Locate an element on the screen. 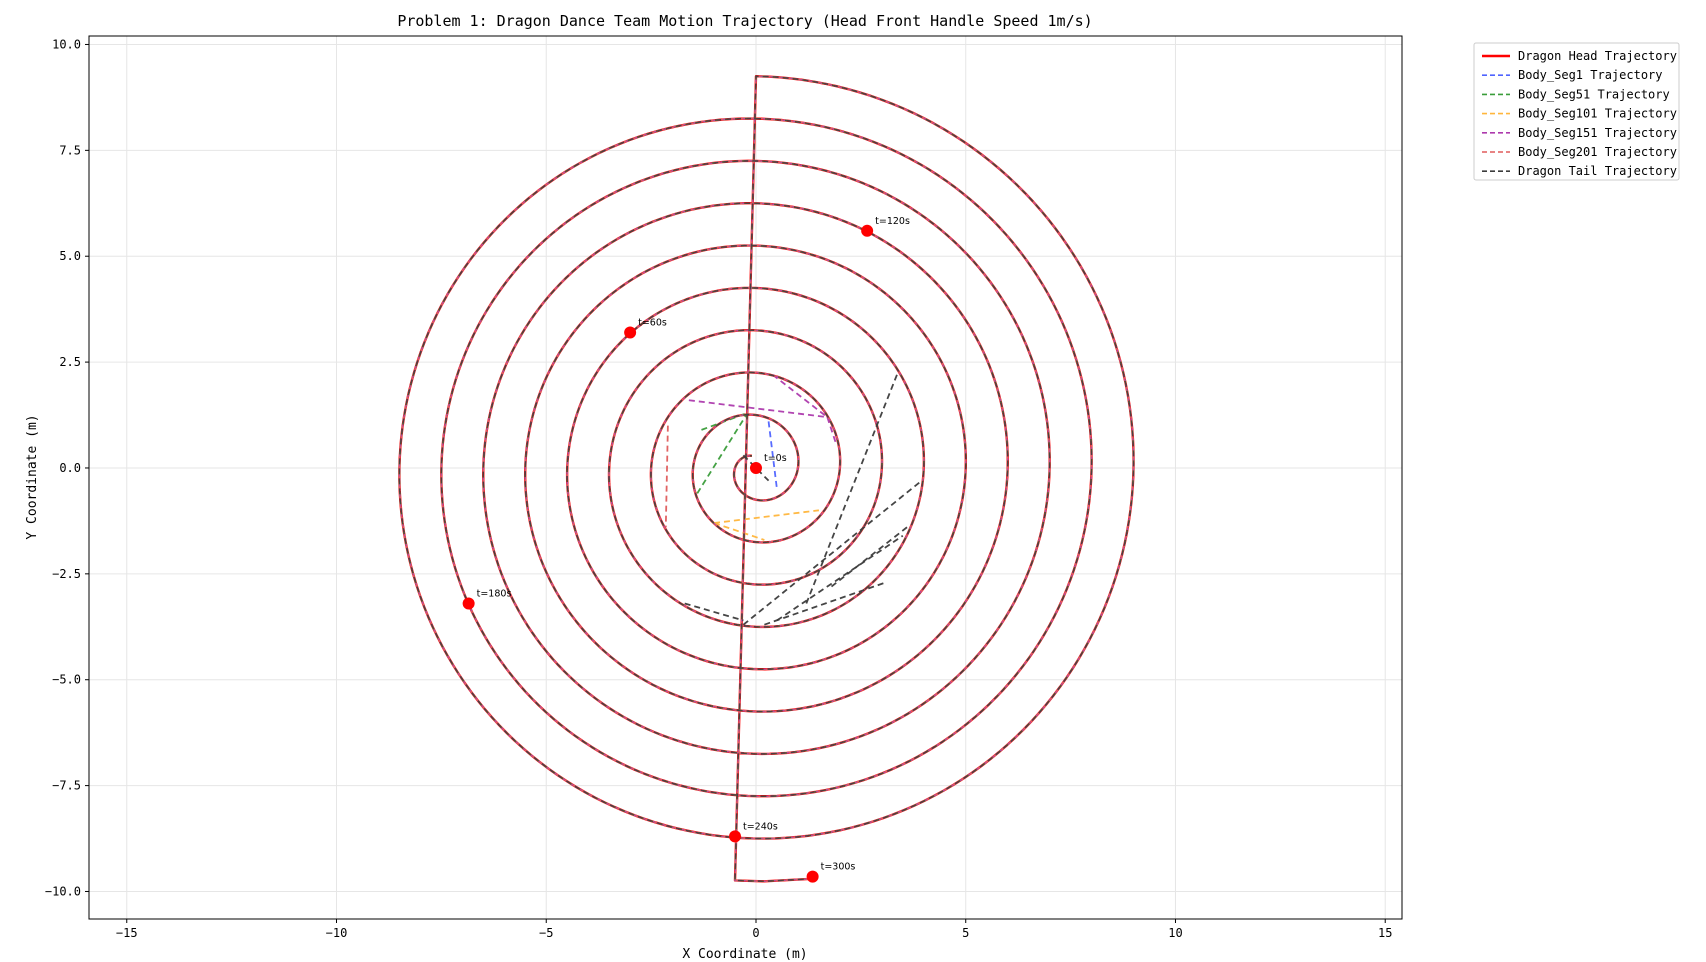 The width and height of the screenshot is (1706, 962). legend-label: Dragon Tail Trajectory is located at coordinates (1597, 171).